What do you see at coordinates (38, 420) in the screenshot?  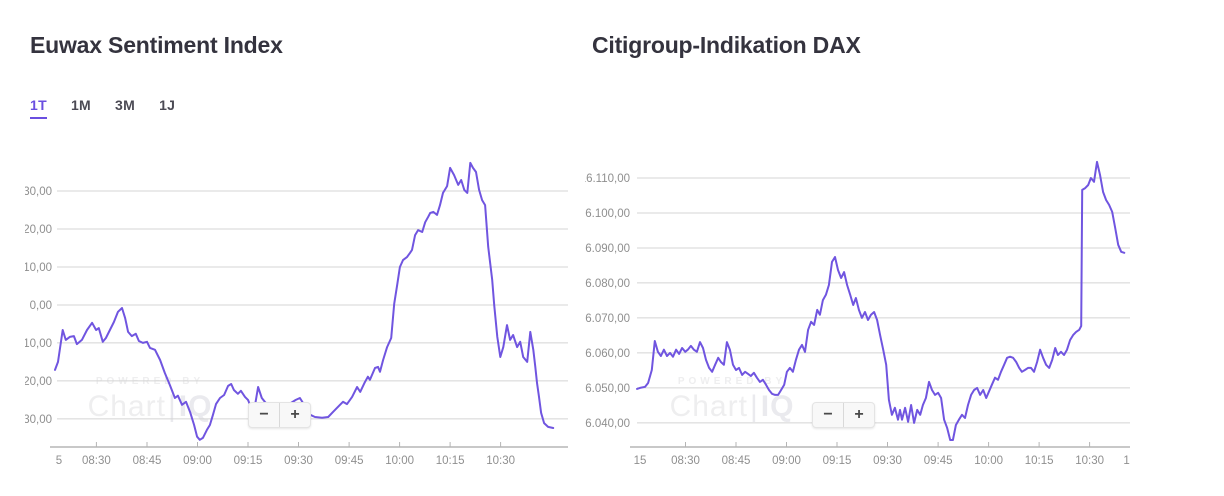 I see `y-axis-label: -30,00` at bounding box center [38, 420].